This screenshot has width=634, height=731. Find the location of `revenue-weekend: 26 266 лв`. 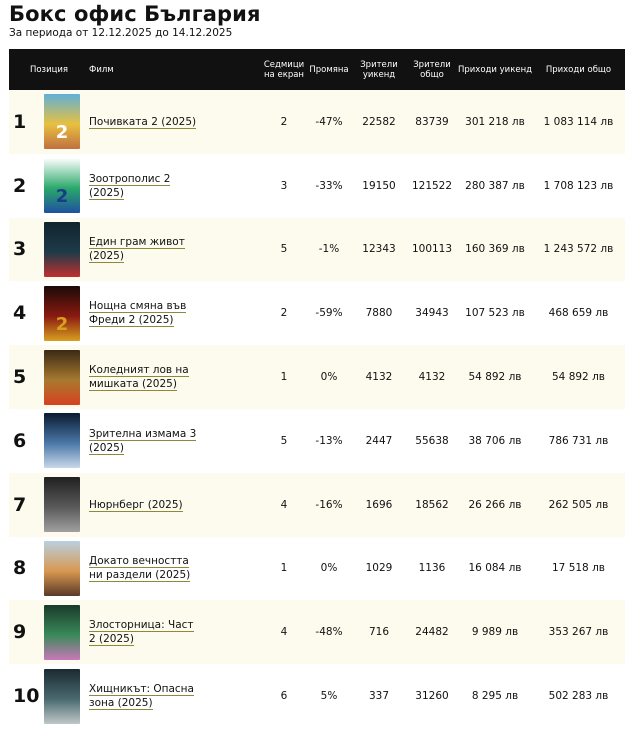

revenue-weekend: 26 266 лв is located at coordinates (495, 504).